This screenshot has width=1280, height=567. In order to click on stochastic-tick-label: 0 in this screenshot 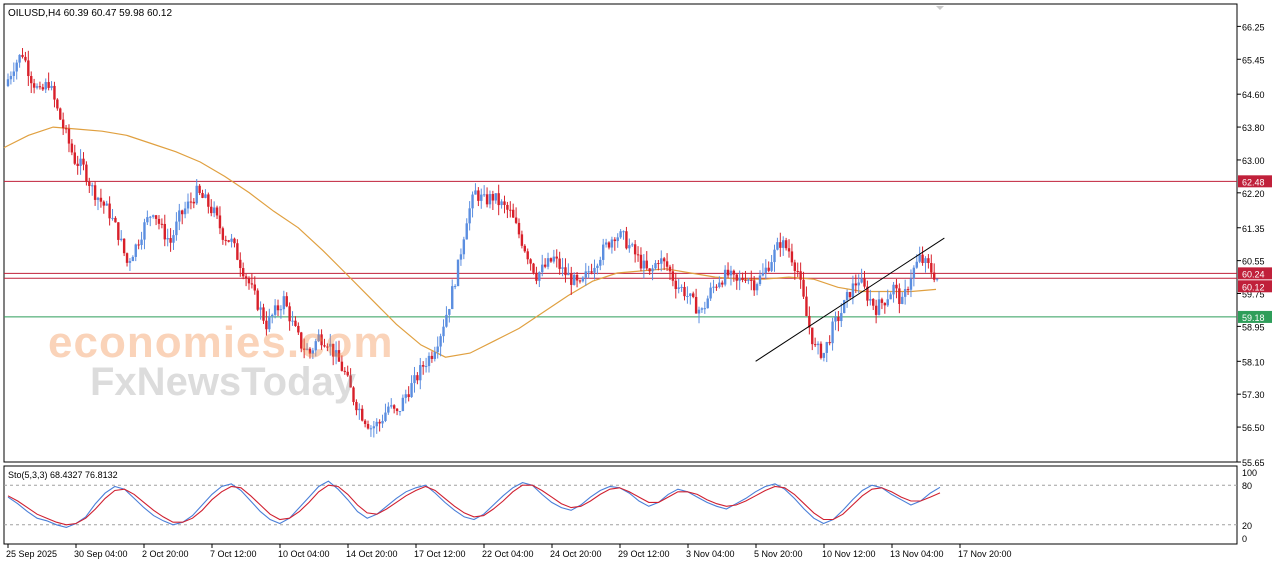, I will do `click(1244, 539)`.